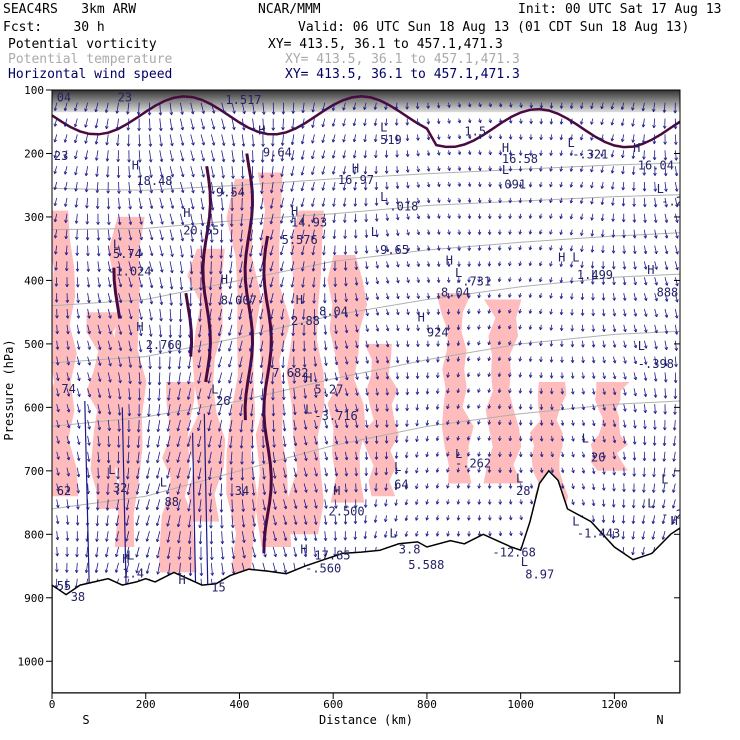 Image resolution: width=740 pixels, height=740 pixels. What do you see at coordinates (52, 704) in the screenshot?
I see `x-tick-label: 0` at bounding box center [52, 704].